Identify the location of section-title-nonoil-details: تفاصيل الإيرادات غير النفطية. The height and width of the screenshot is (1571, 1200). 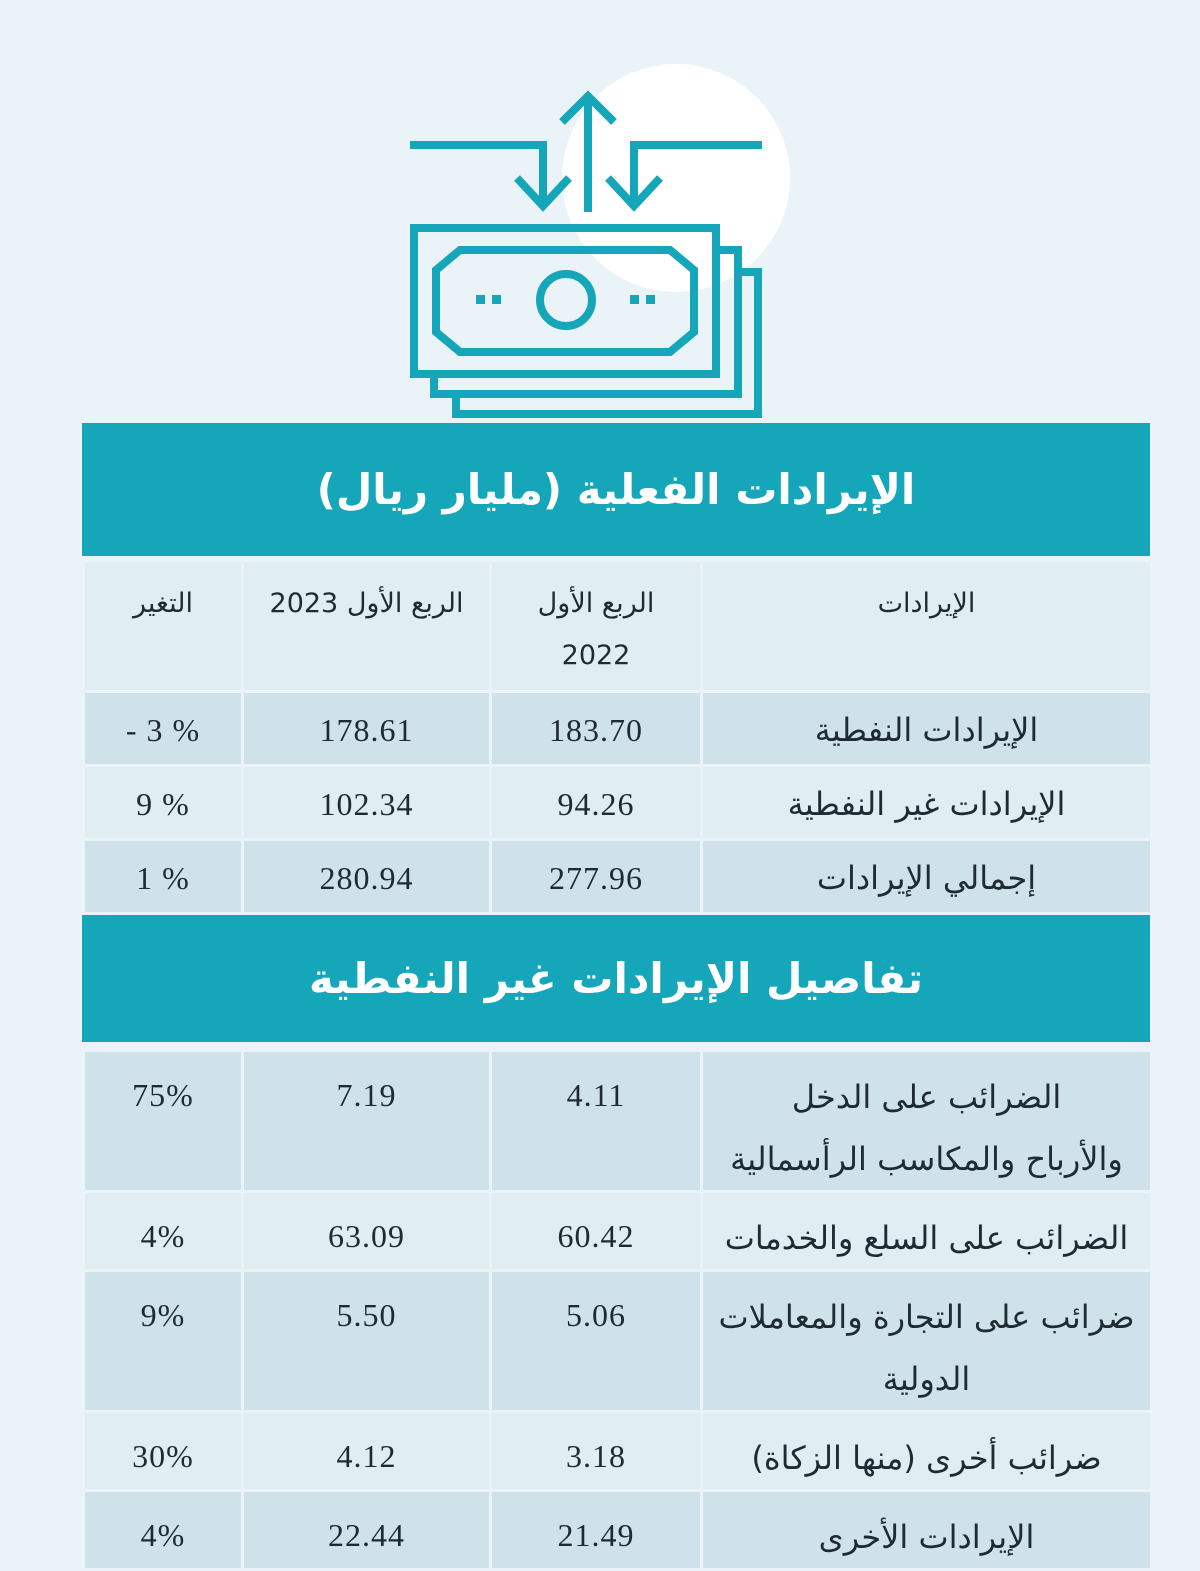
(616, 978).